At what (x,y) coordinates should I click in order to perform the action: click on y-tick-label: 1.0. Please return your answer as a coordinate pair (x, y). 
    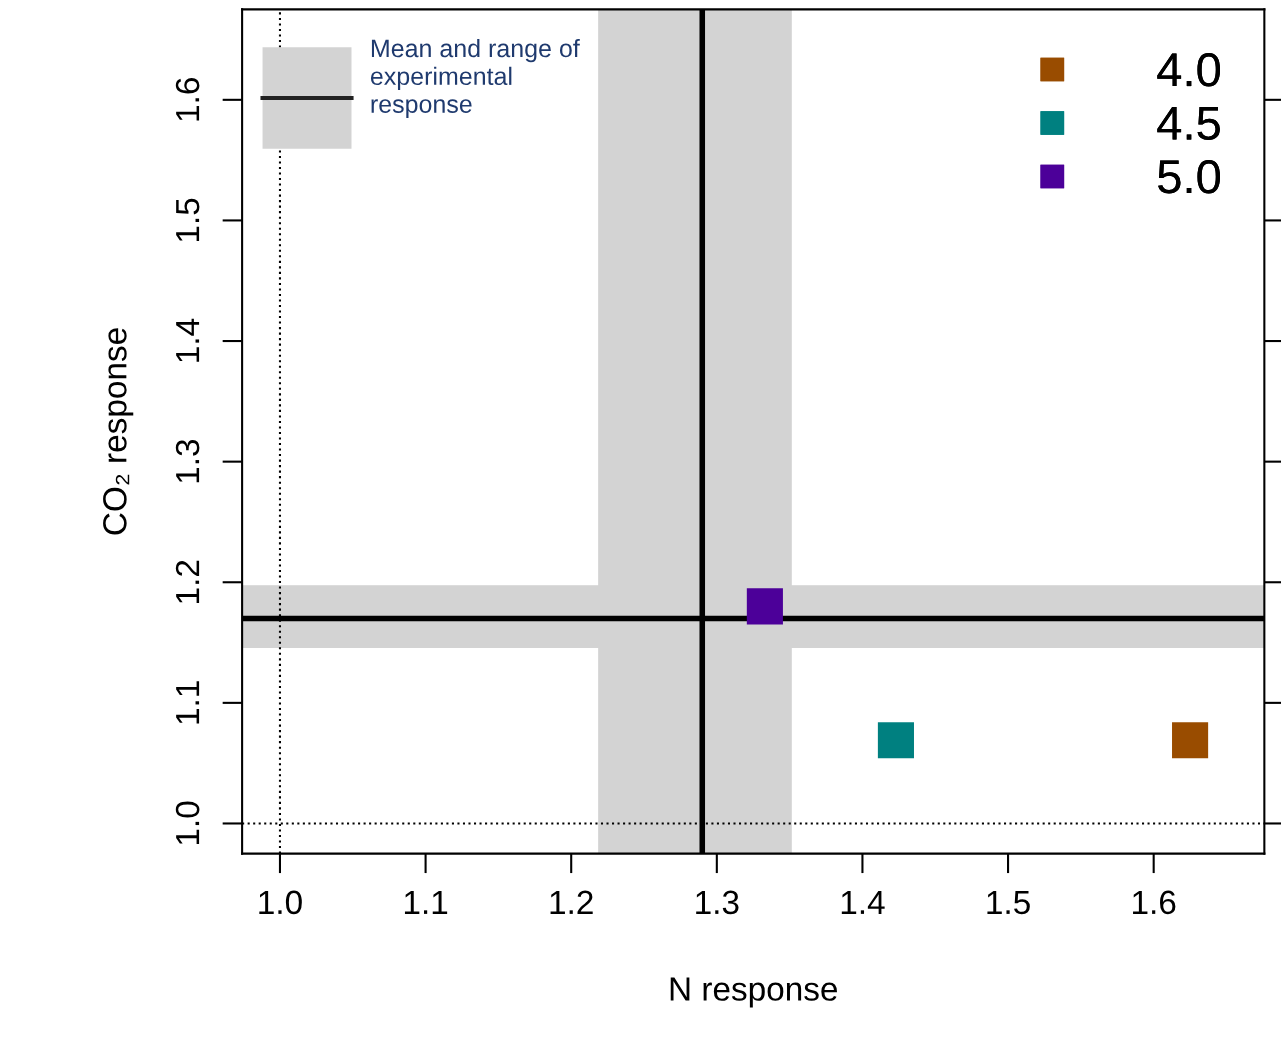
    Looking at the image, I should click on (187, 823).